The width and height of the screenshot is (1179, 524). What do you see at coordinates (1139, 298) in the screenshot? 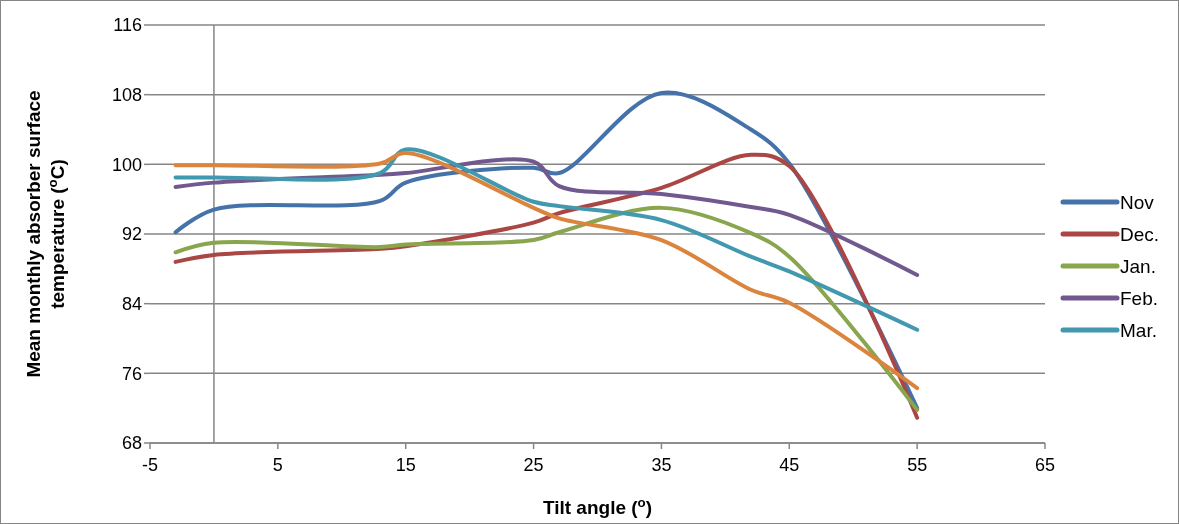
I see `legend-label: Feb.` at bounding box center [1139, 298].